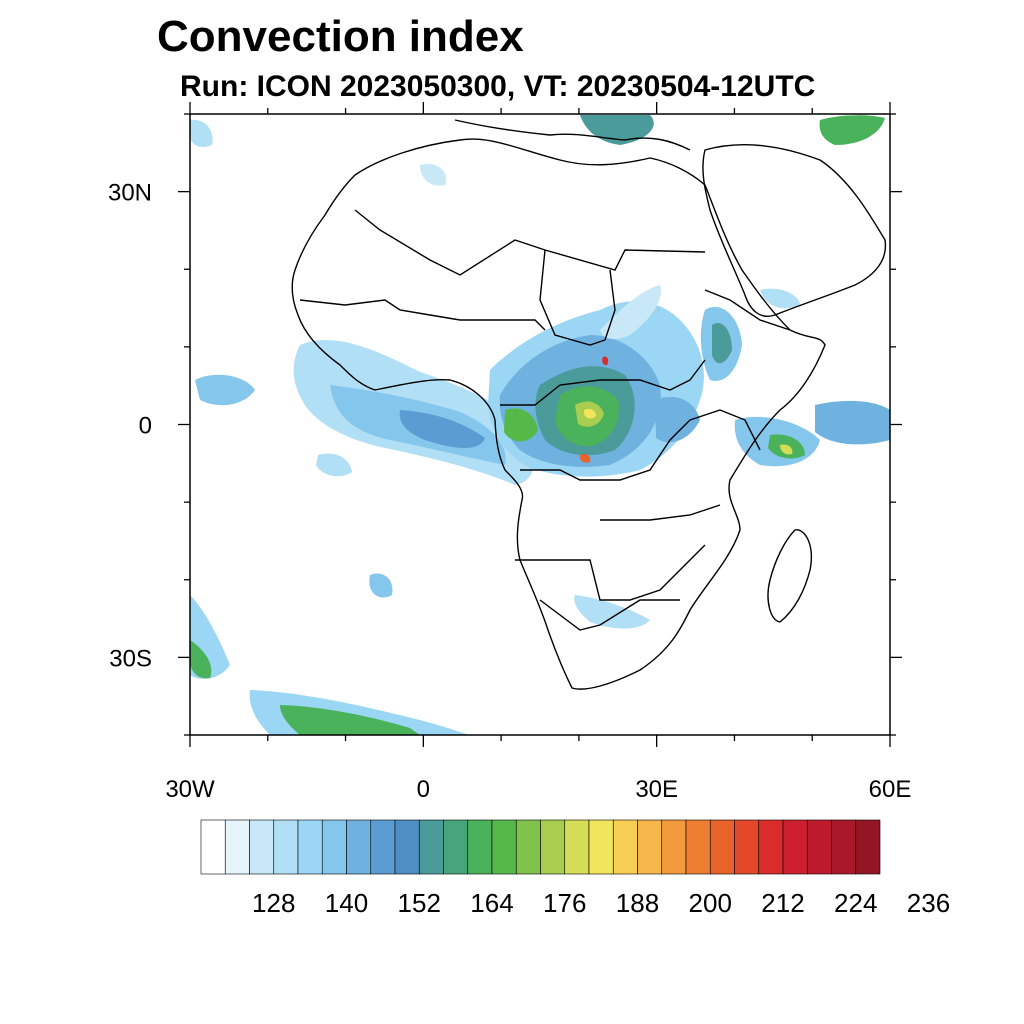  What do you see at coordinates (564, 903) in the screenshot?
I see `colorbar-label: 176` at bounding box center [564, 903].